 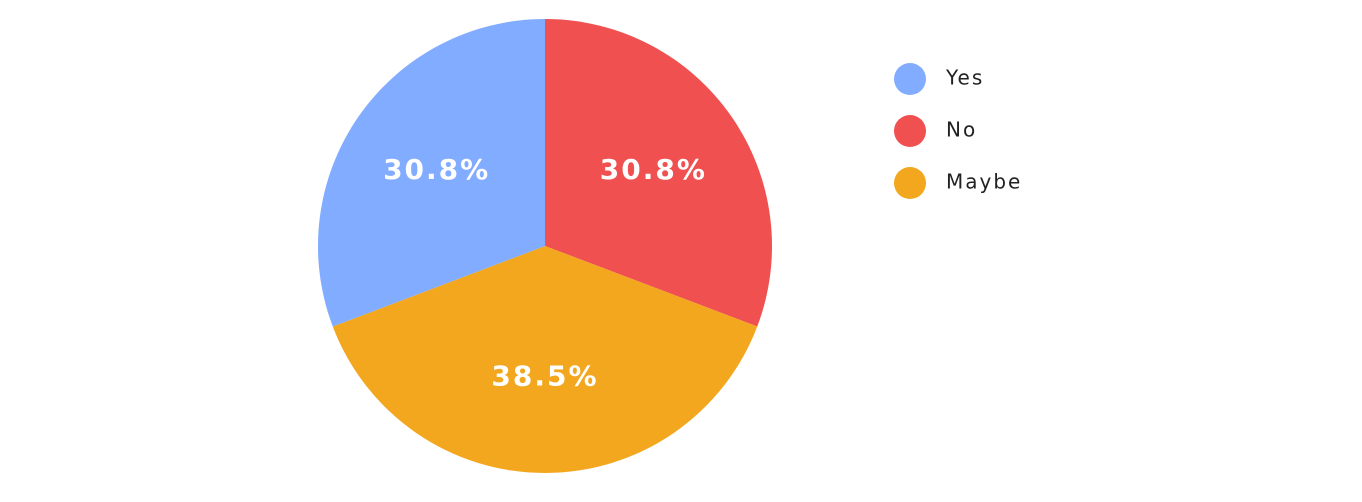 I want to click on legend-label: Maybe, so click(x=984, y=182).